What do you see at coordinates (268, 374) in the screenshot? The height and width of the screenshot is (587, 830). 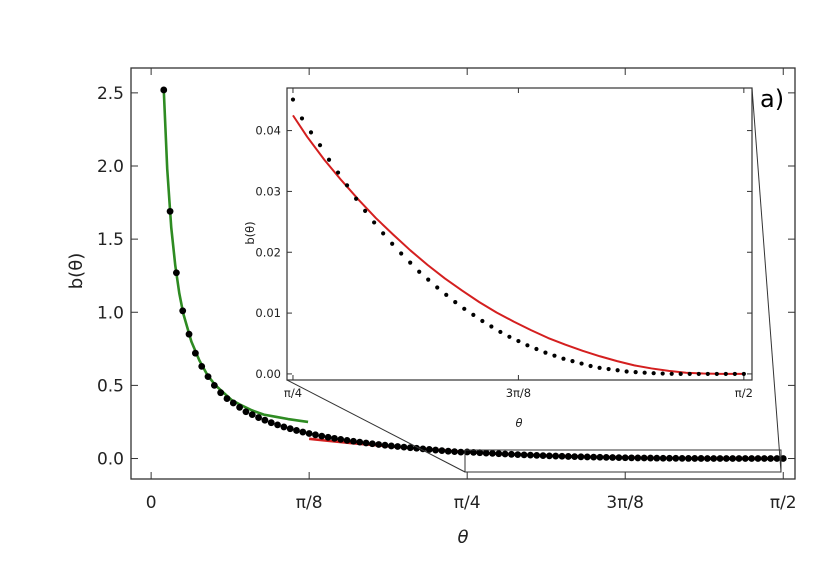 I see `y-tick-label: 0.00` at bounding box center [268, 374].